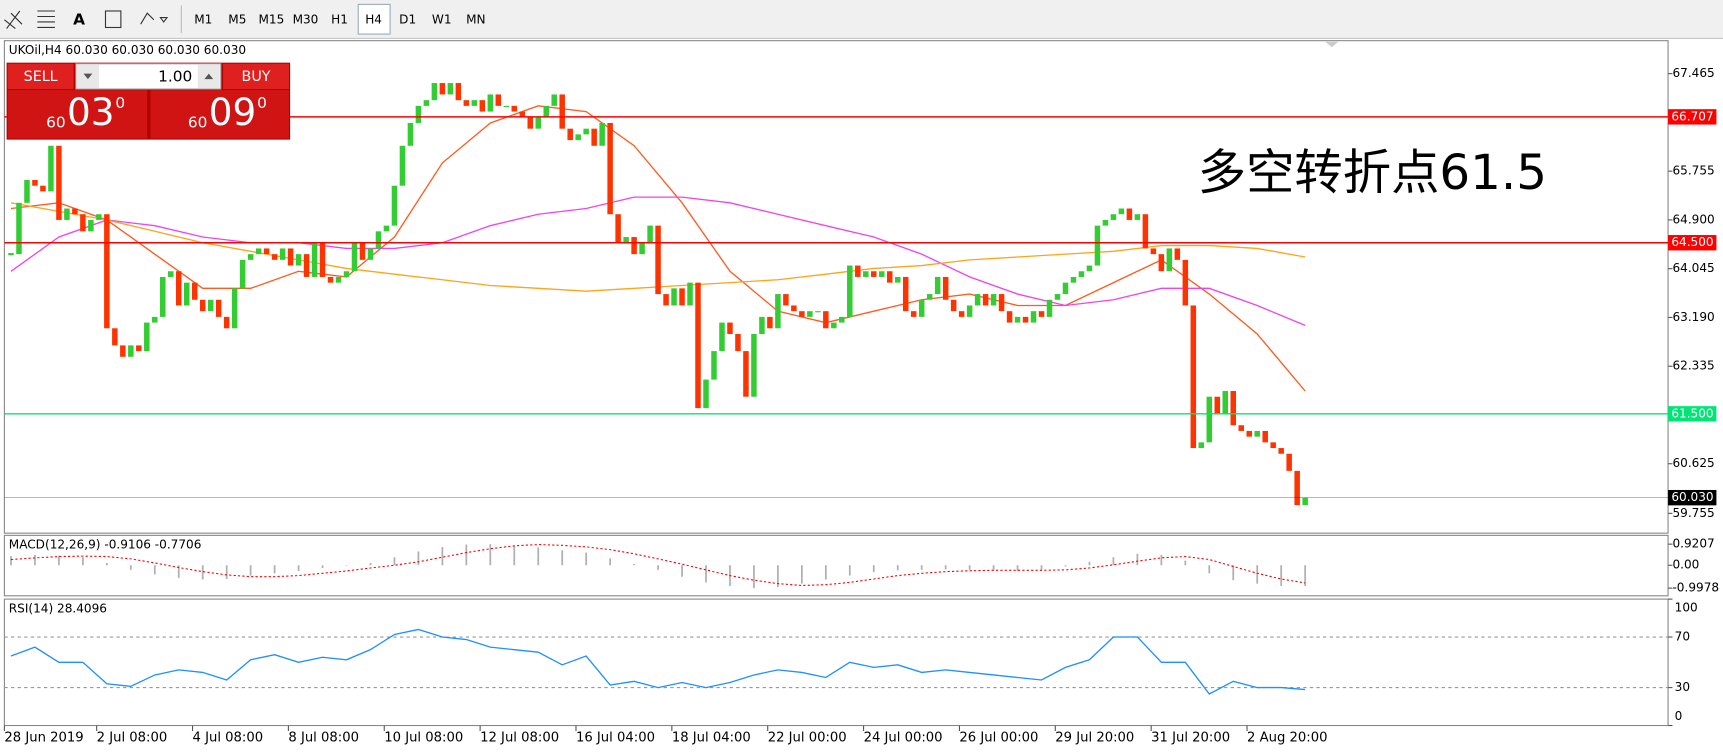 This screenshot has height=753, width=1723. Describe the element at coordinates (615, 738) in the screenshot. I see `x-tick-label: 16 Jul 04:00` at that location.